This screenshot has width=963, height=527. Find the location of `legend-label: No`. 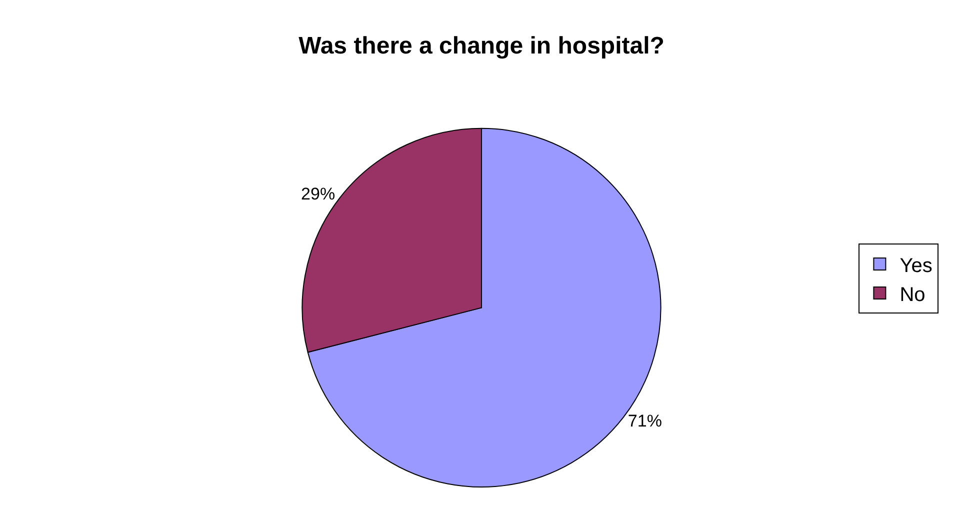

legend-label: No is located at coordinates (913, 295).